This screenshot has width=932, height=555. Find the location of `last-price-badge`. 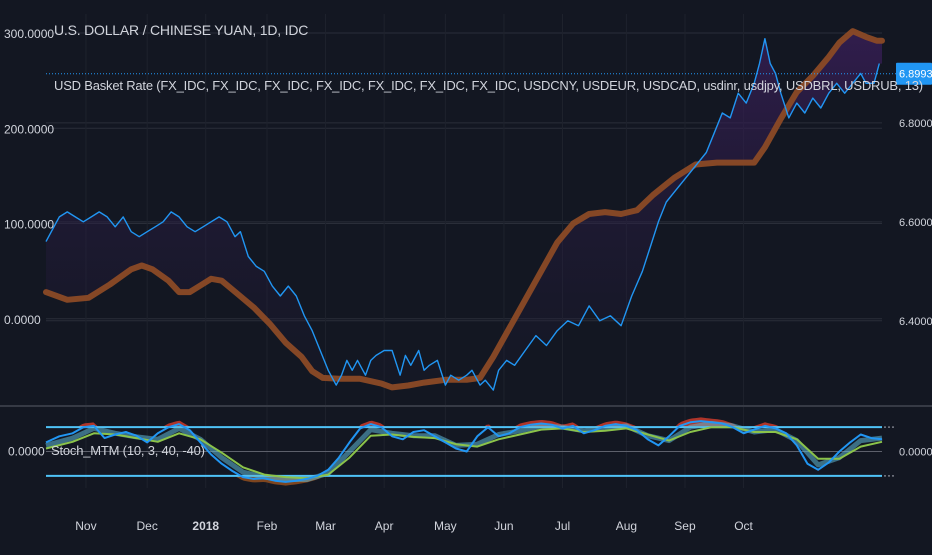

last-price-badge is located at coordinates (914, 73).